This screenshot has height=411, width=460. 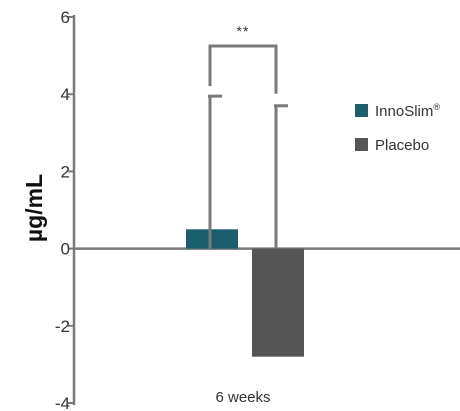 What do you see at coordinates (248, 171) in the screenshot?
I see `error-bars` at bounding box center [248, 171].